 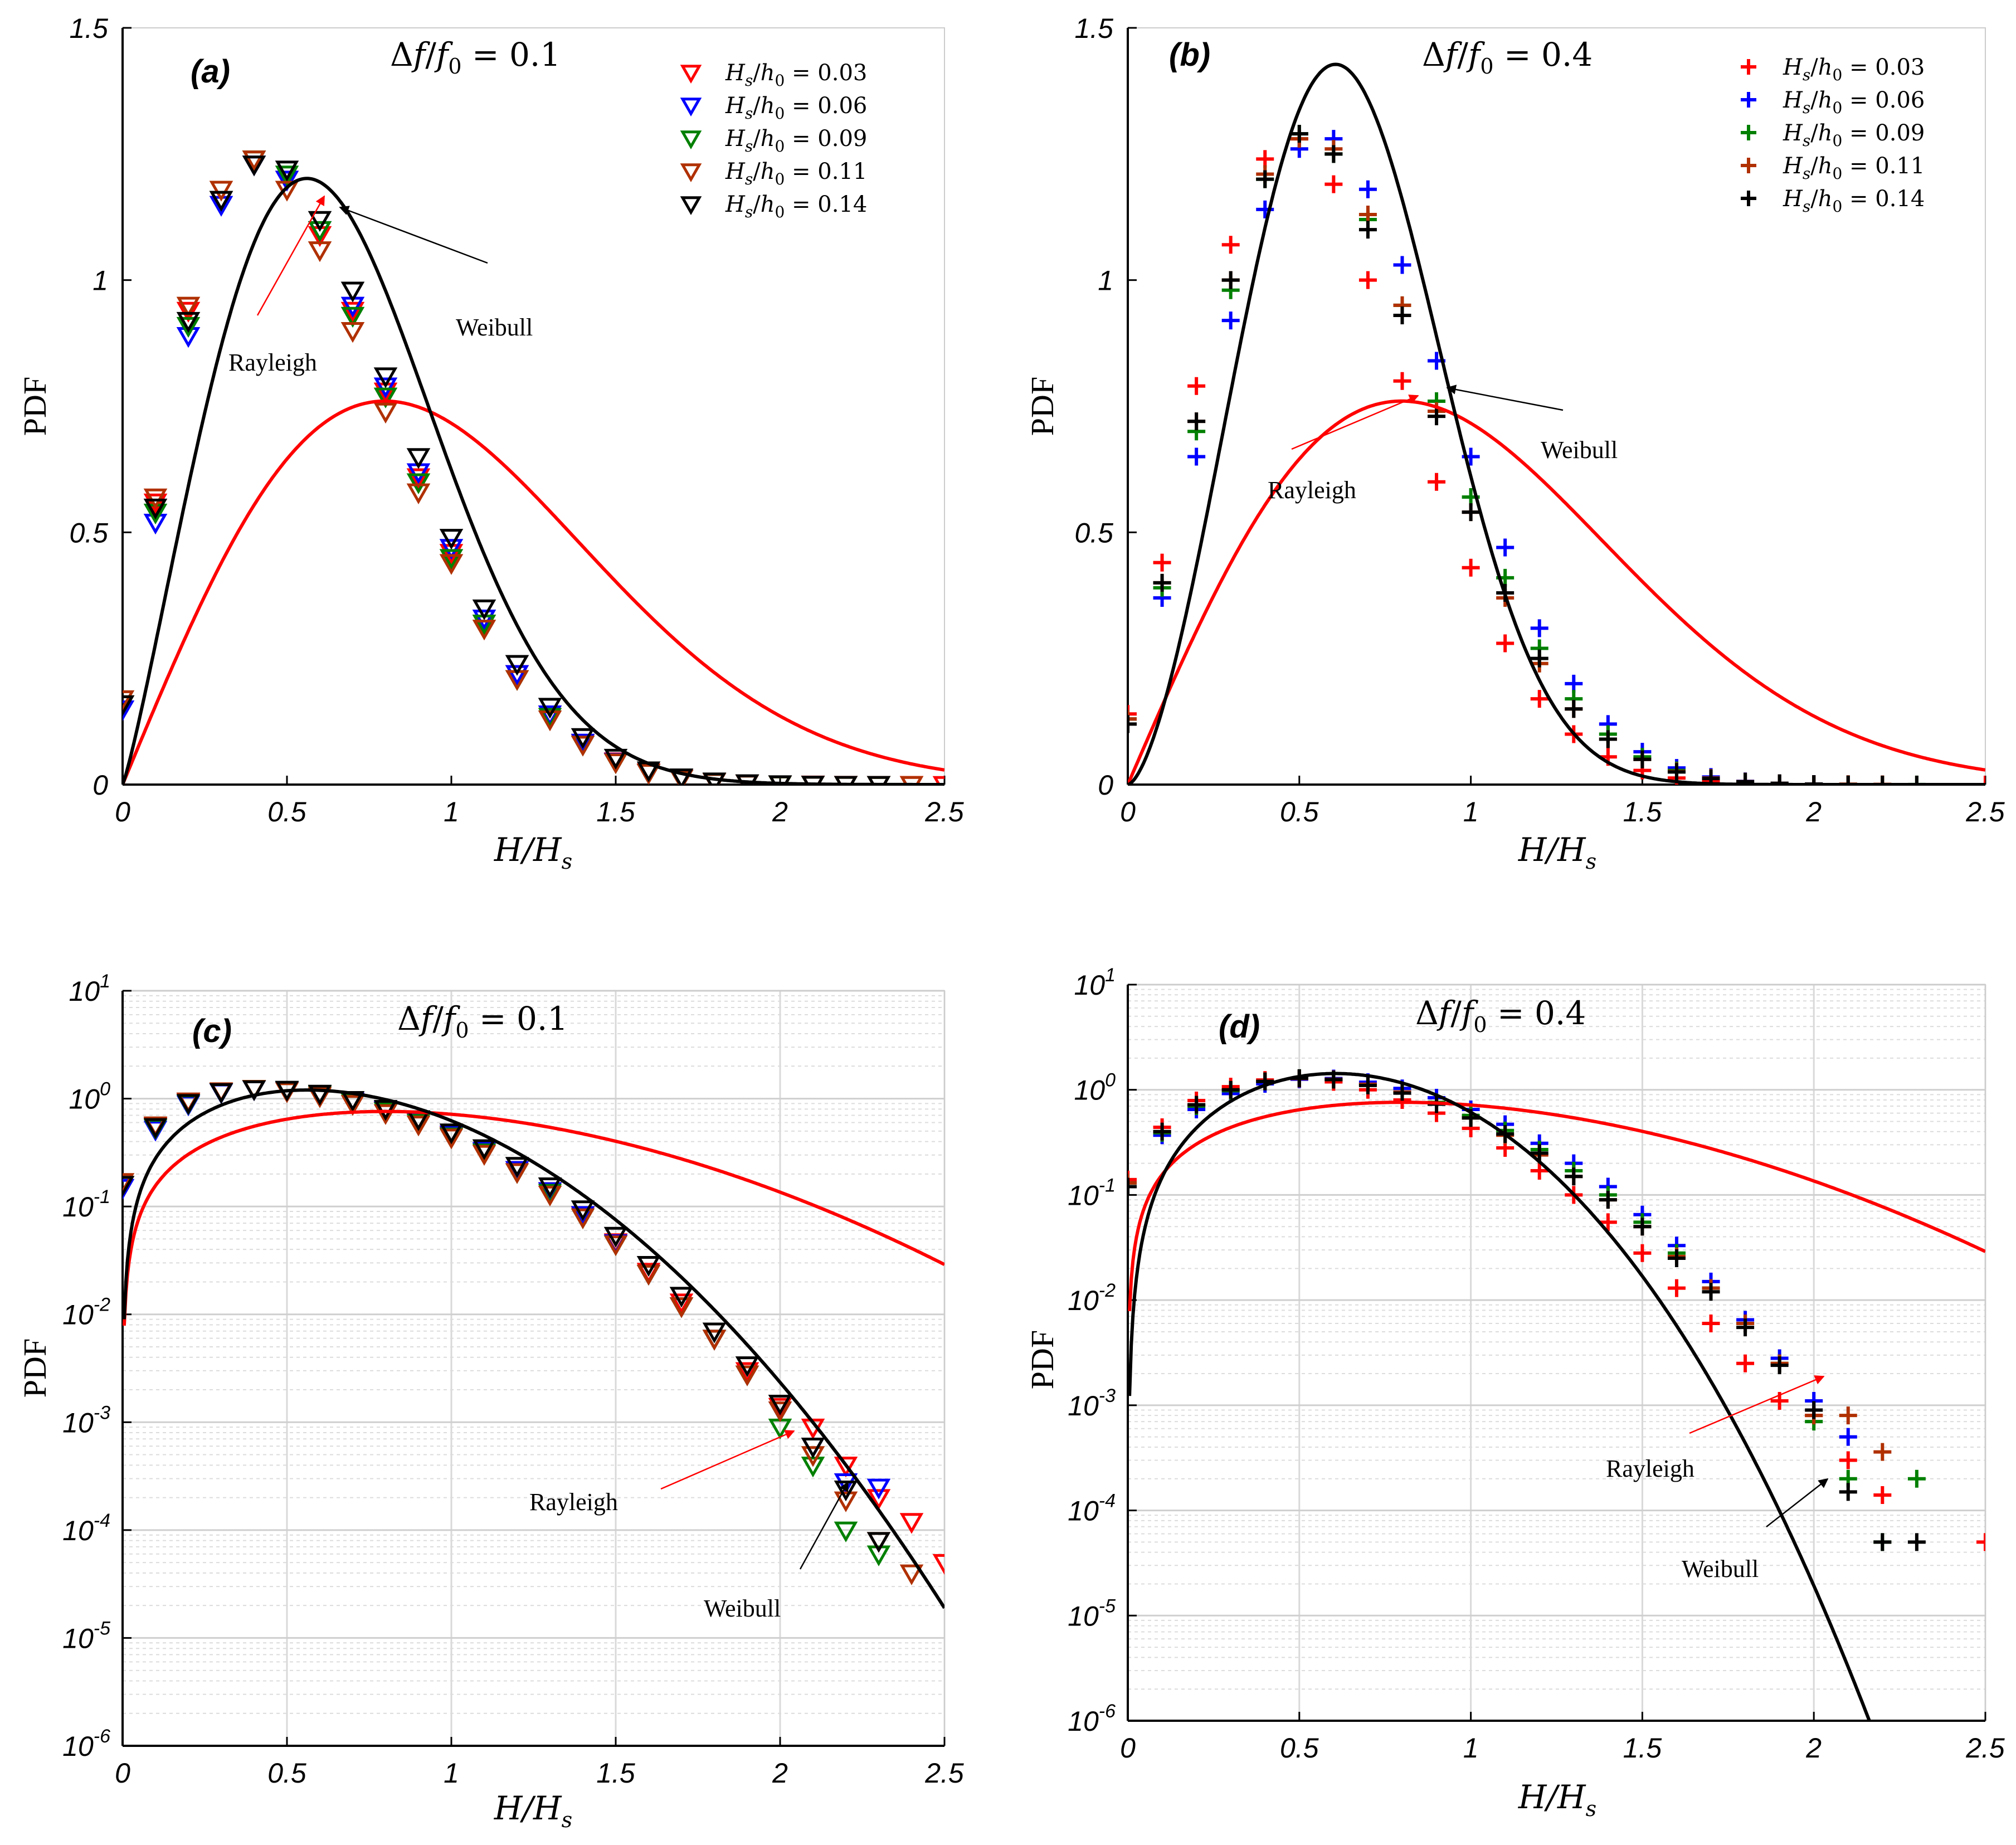 What do you see at coordinates (1833, 168) in the screenshot?
I see `legend-entry: Hs/h0 = 0.11` at bounding box center [1833, 168].